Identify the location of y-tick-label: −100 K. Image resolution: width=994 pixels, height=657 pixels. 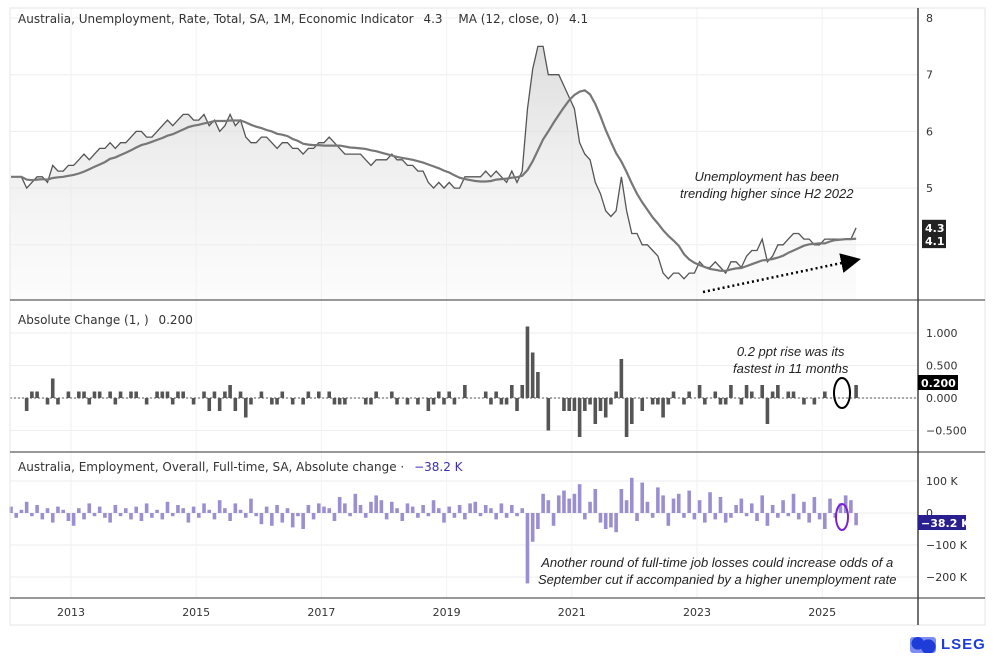
(947, 545).